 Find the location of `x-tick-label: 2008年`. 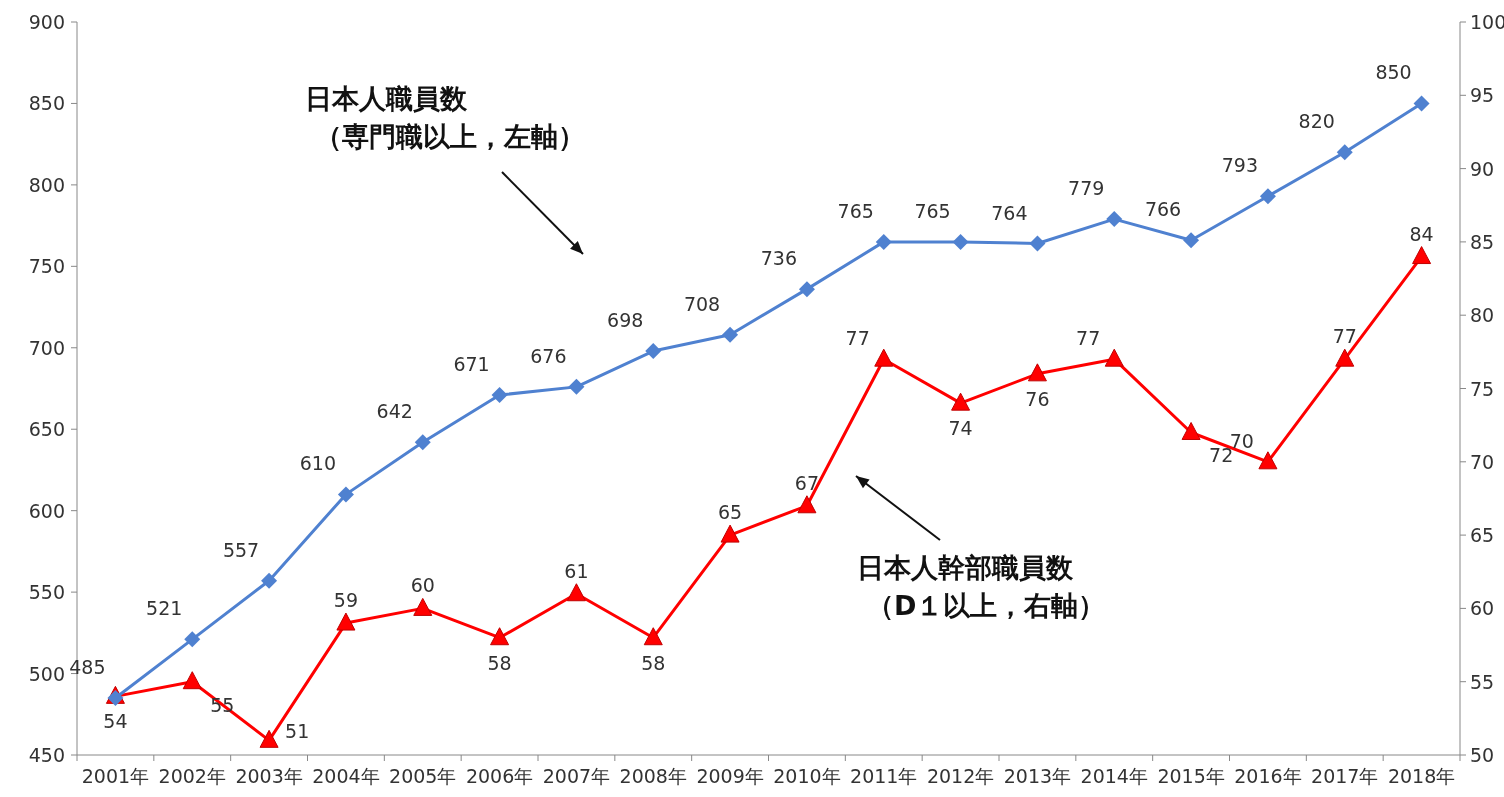

x-tick-label: 2008年 is located at coordinates (653, 776).